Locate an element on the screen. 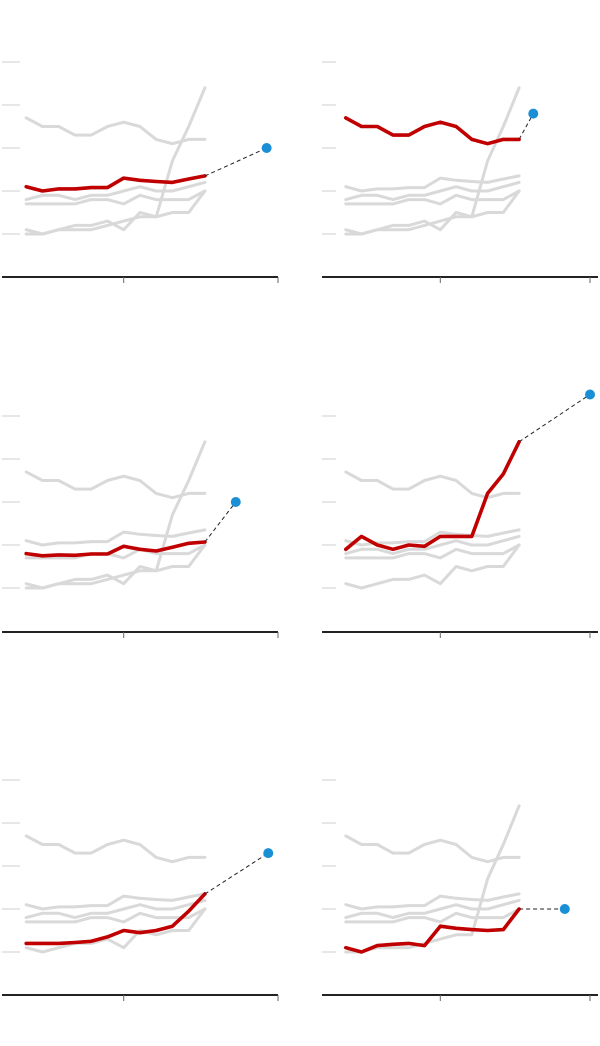 The width and height of the screenshot is (600, 1046). chart-panel-a is located at coordinates (140, 172).